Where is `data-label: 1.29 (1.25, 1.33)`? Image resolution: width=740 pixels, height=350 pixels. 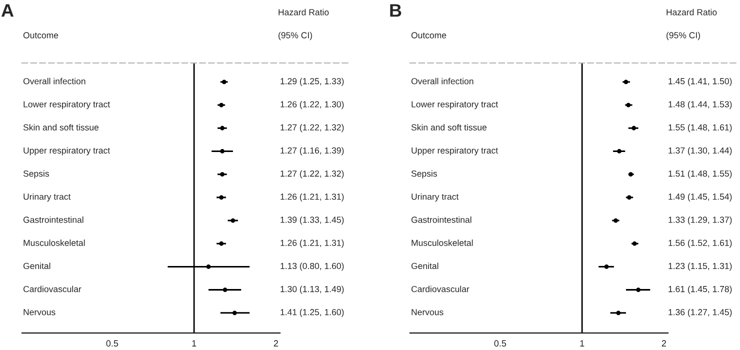
data-label: 1.29 (1.25, 1.33) is located at coordinates (312, 82).